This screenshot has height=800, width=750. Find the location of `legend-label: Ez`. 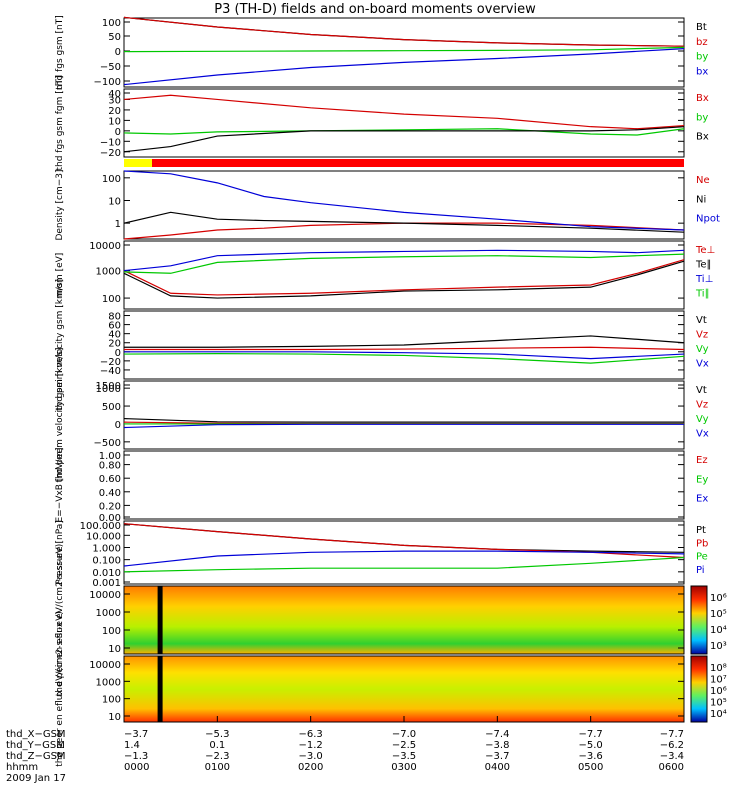

legend-label: Ez is located at coordinates (702, 460).